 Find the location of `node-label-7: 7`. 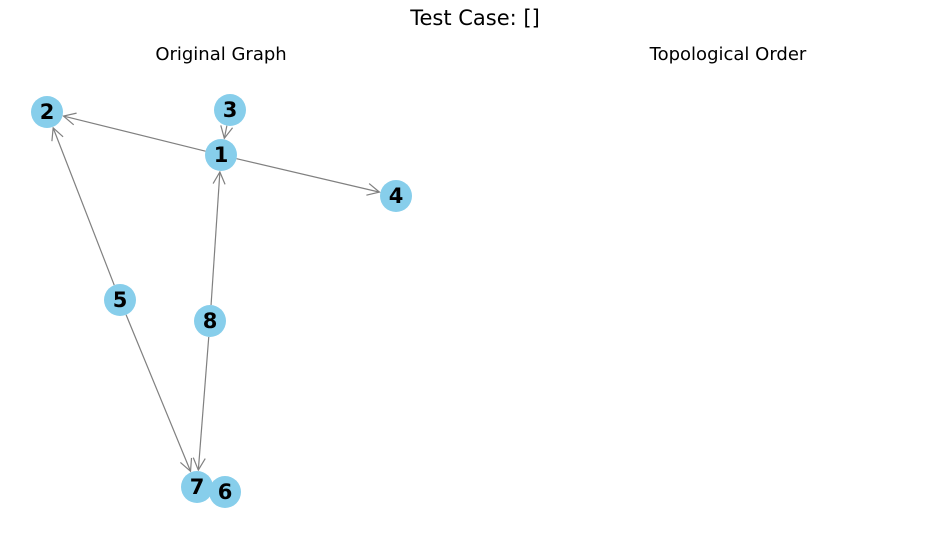

node-label-7: 7 is located at coordinates (197, 487).